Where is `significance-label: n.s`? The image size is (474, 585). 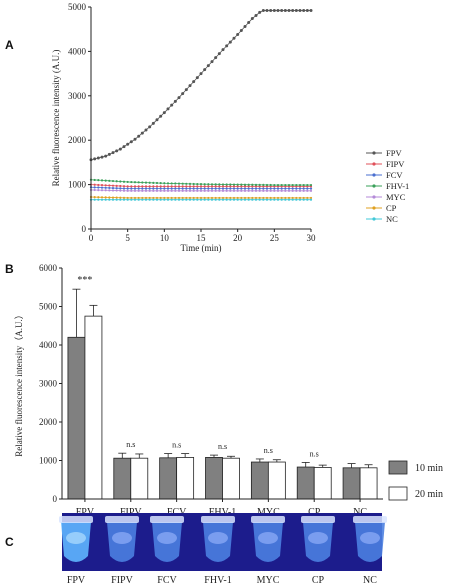 significance-label: n.s is located at coordinates (176, 445).